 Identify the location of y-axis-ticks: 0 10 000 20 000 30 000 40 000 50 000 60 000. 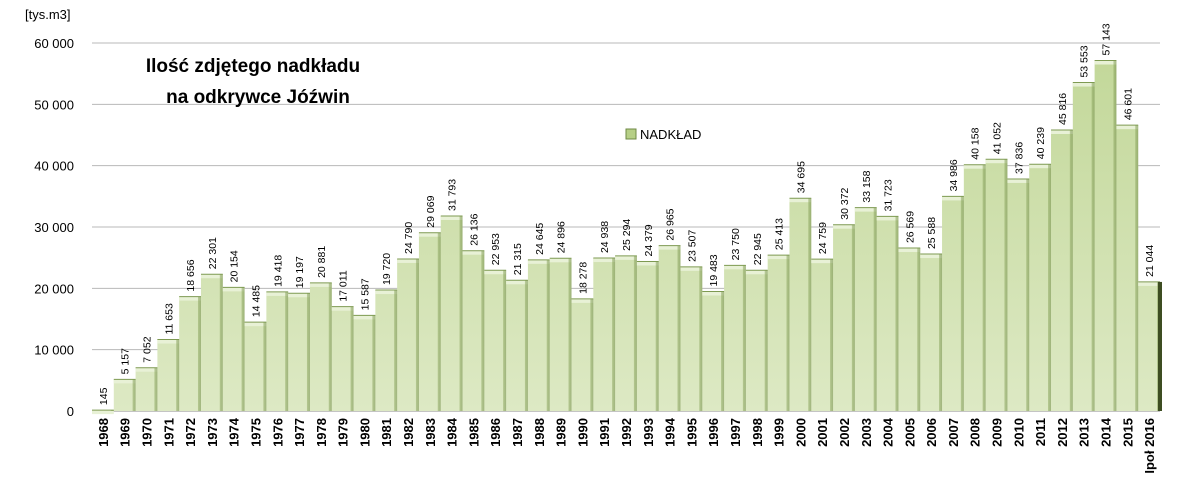
(54, 227).